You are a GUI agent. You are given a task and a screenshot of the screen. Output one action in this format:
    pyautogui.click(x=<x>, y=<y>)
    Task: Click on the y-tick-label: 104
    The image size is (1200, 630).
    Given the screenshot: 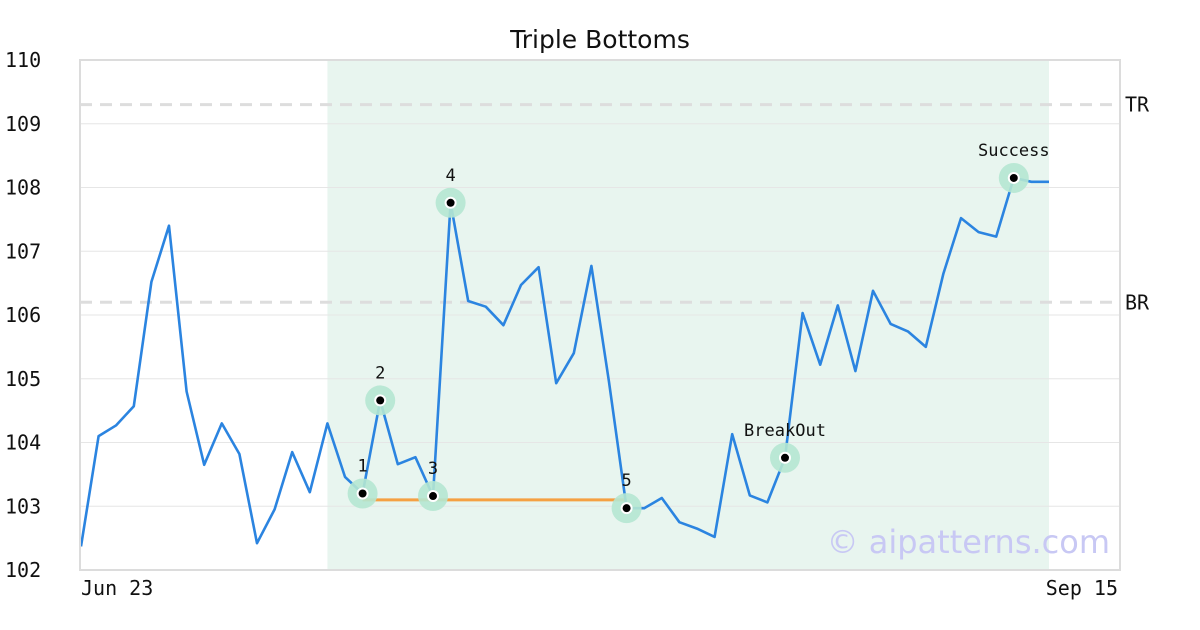 What is the action you would take?
    pyautogui.click(x=23, y=443)
    